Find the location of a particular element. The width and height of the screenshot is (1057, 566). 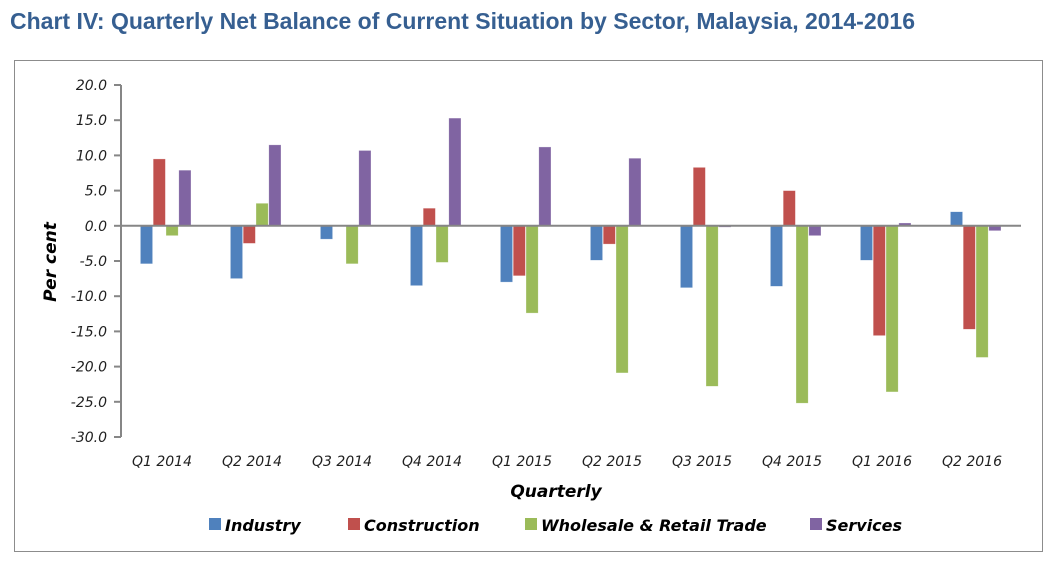

y-tick-label: 0.0 is located at coordinates (96, 227).